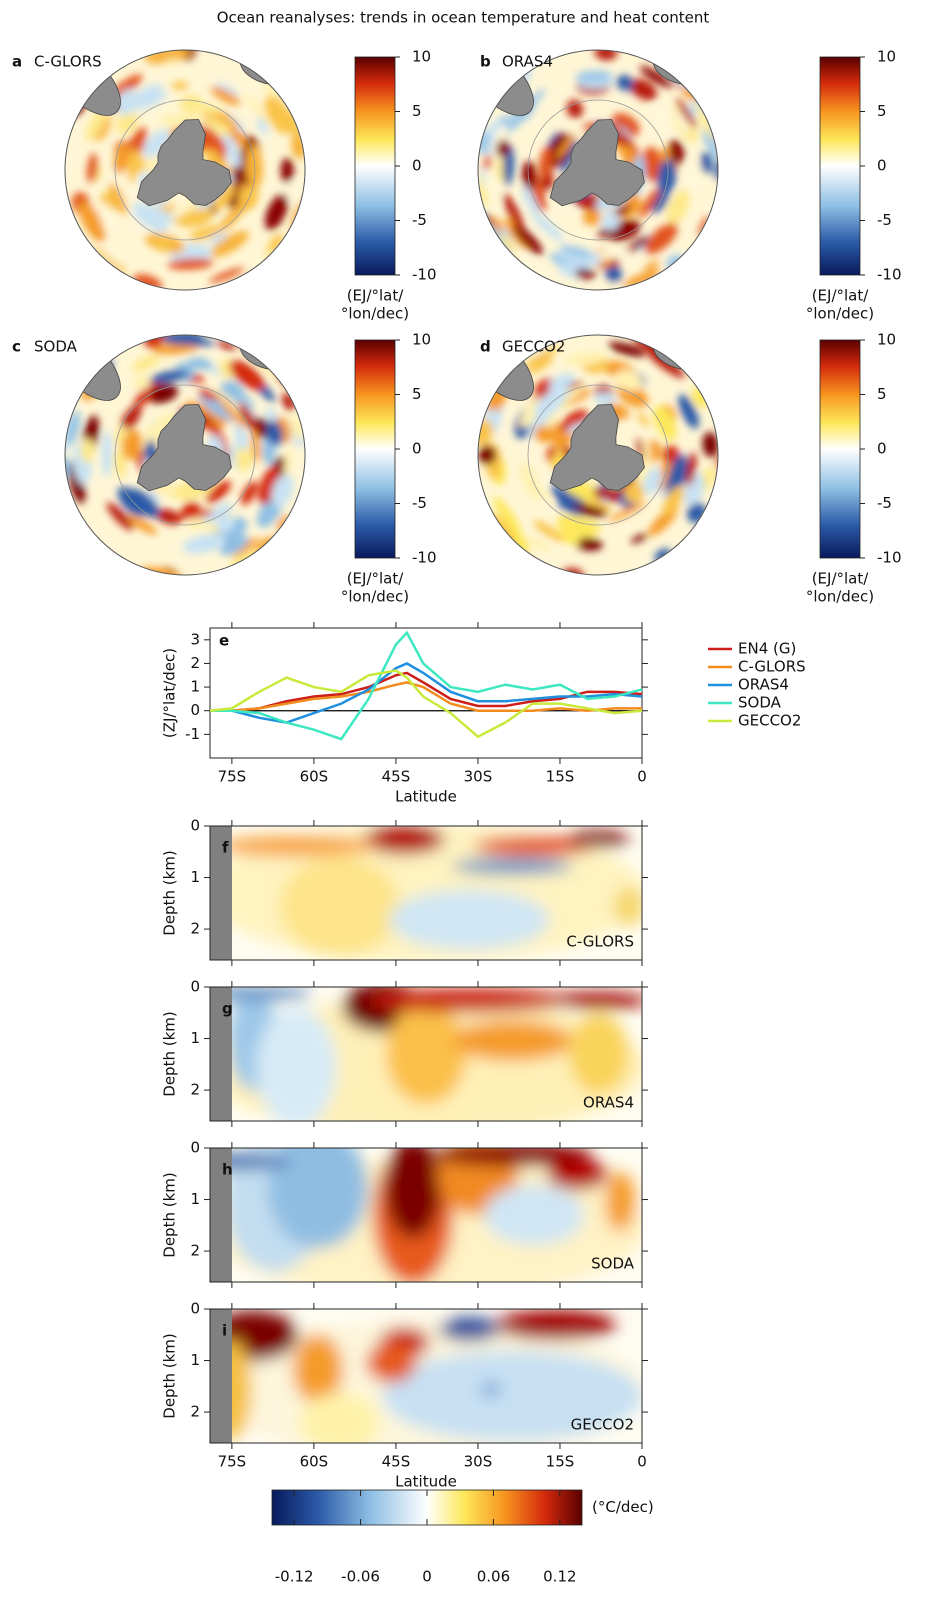 The height and width of the screenshot is (1617, 927). I want to click on x-tick-label: 75S, so click(232, 1462).